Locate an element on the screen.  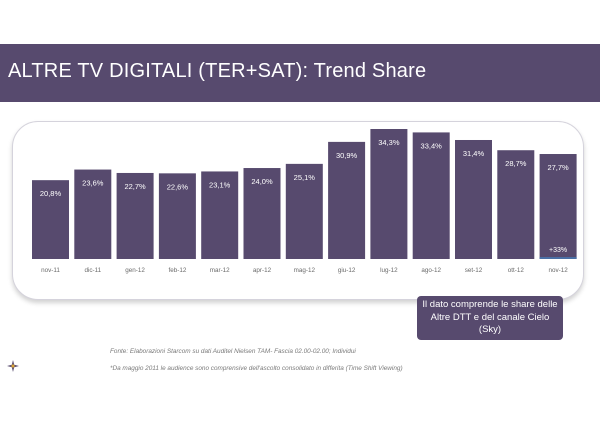
growth-annotation: +33% is located at coordinates (558, 250).